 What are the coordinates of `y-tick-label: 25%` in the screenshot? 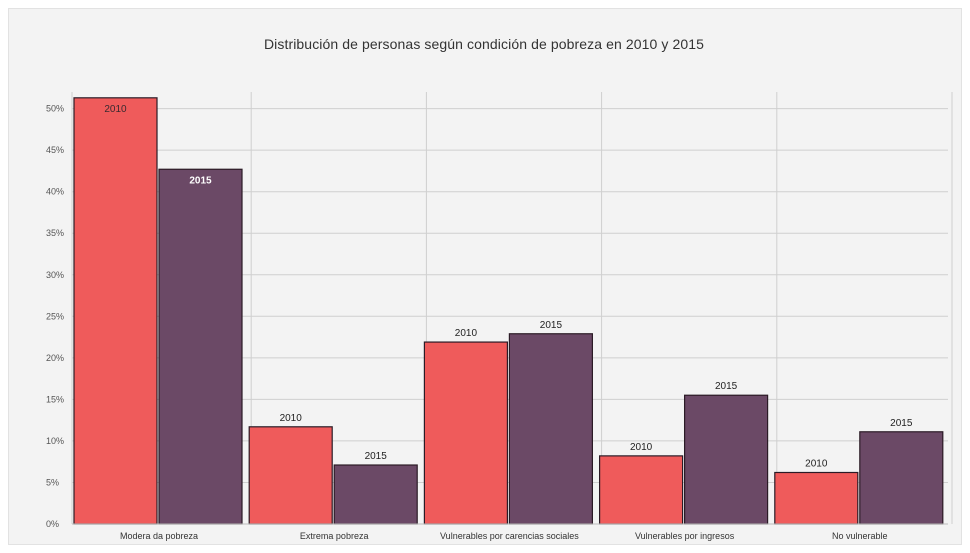 It's located at (55, 316).